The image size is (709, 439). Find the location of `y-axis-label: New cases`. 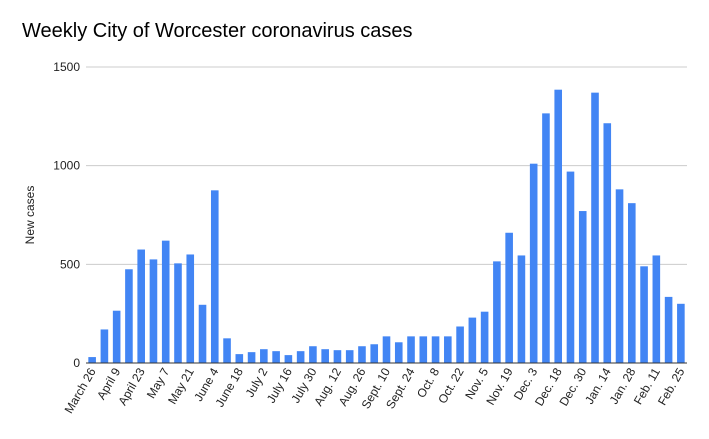

y-axis-label: New cases is located at coordinates (30, 215).